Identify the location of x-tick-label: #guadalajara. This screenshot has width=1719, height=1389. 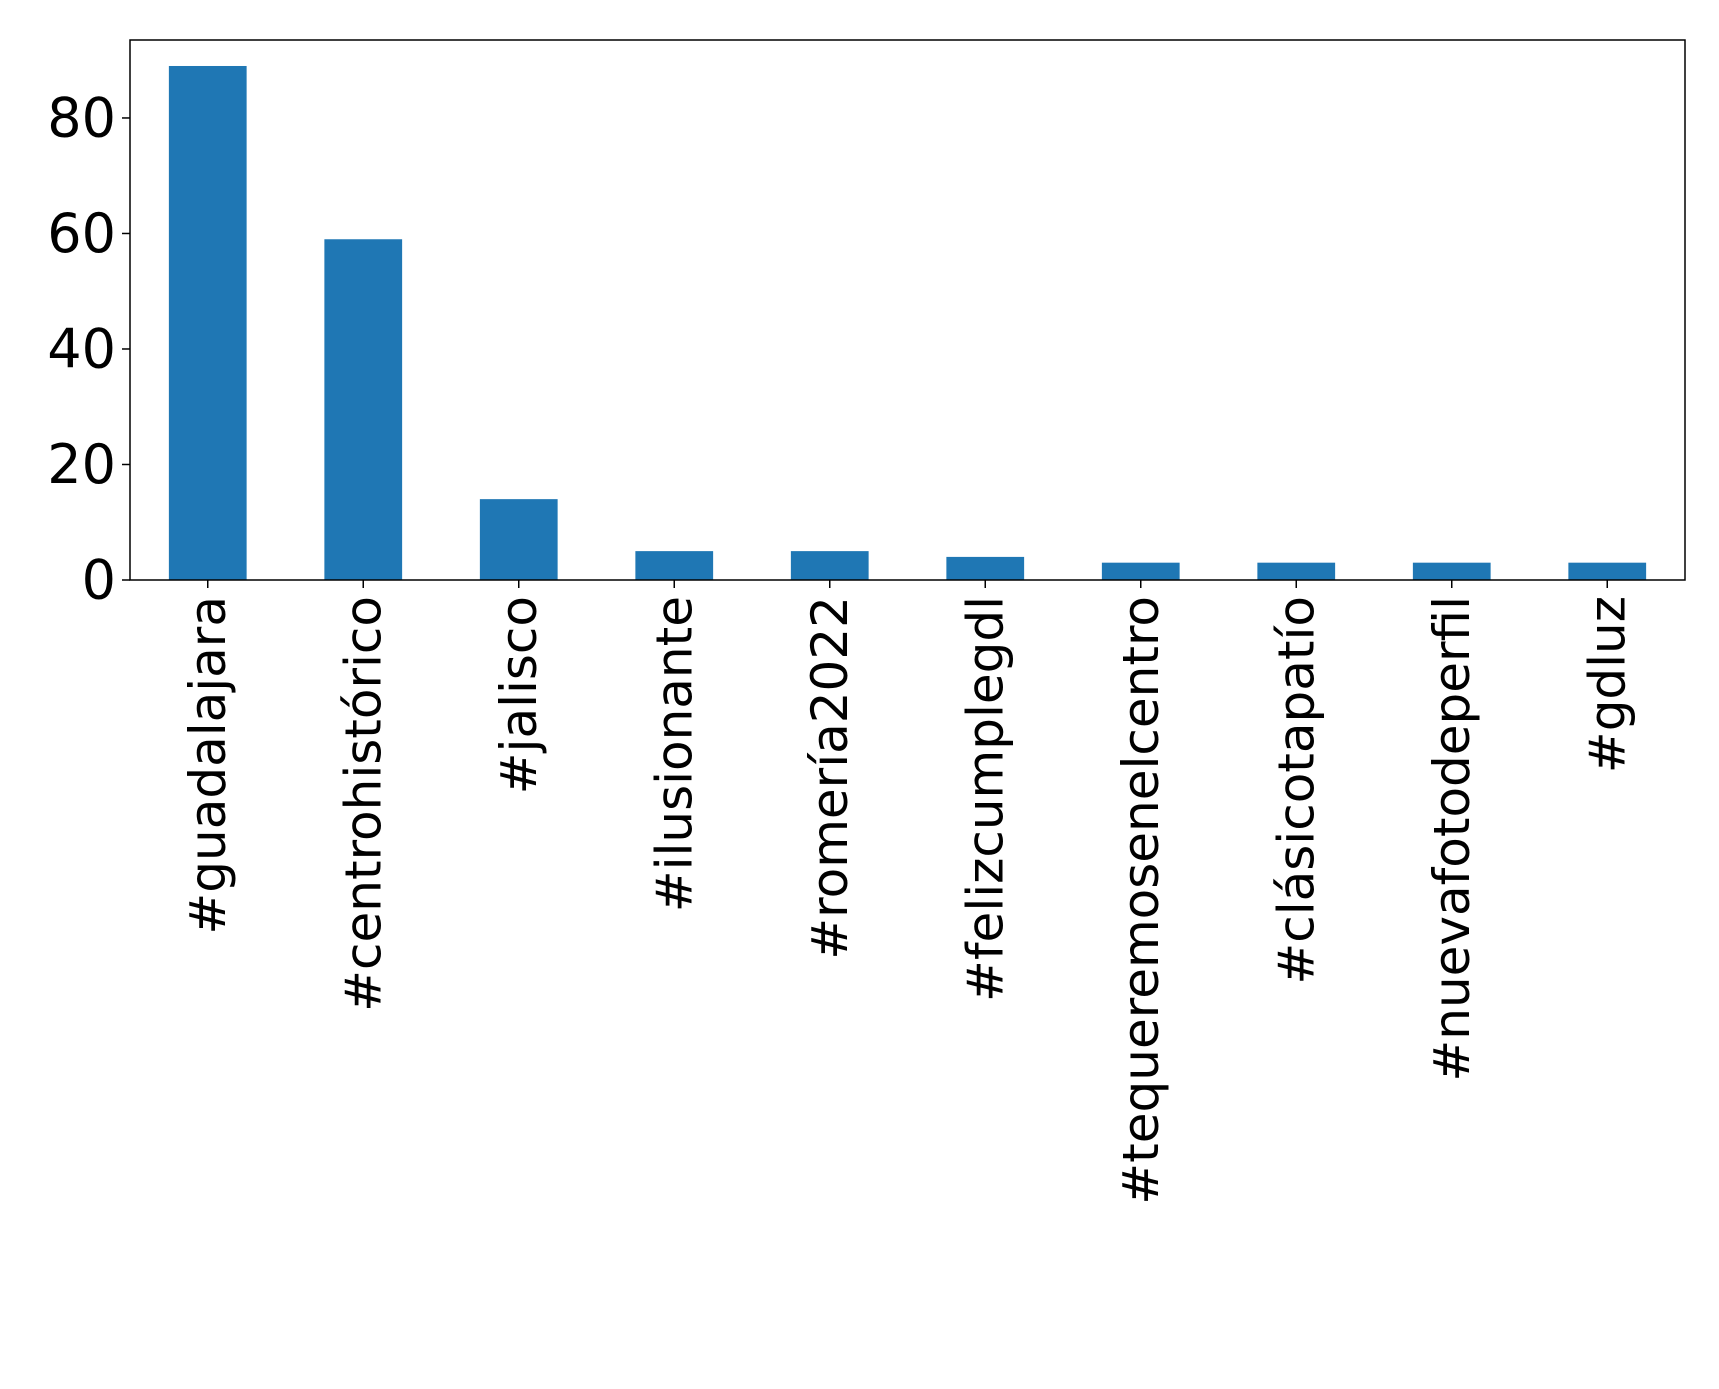
(208, 765).